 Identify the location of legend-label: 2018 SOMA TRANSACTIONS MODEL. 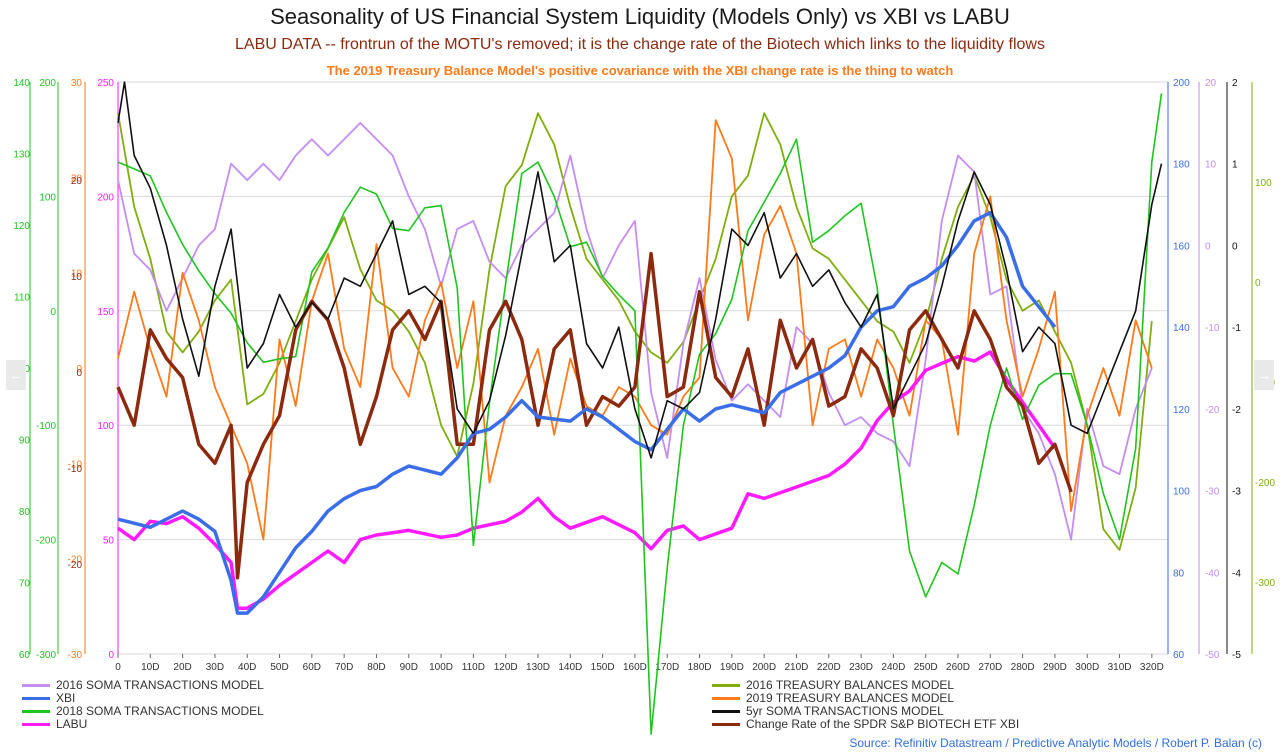
(160, 711).